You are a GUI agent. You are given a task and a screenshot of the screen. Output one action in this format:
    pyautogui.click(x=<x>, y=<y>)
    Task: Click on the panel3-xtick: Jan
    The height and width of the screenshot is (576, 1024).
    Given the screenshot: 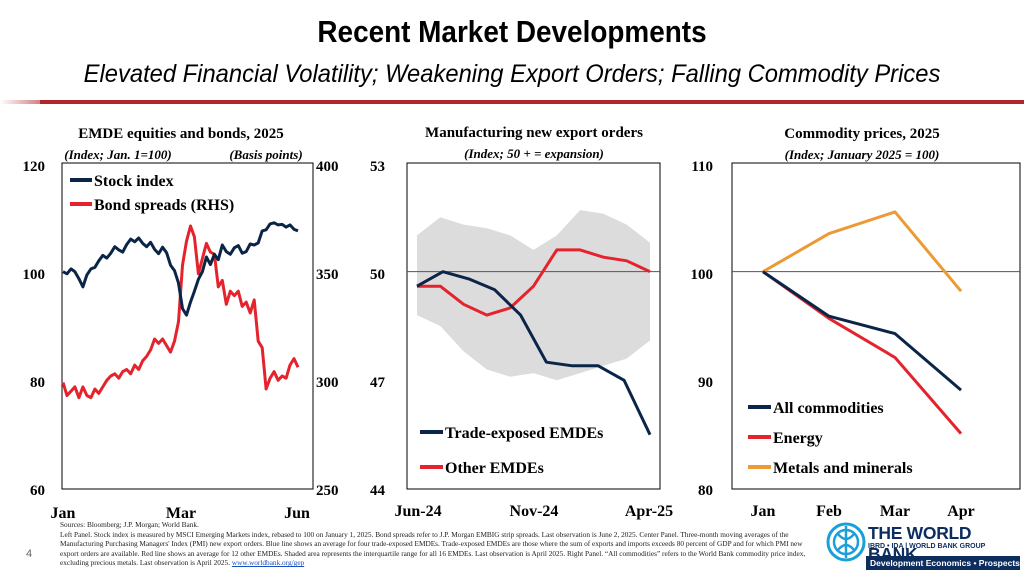 What is the action you would take?
    pyautogui.click(x=763, y=511)
    